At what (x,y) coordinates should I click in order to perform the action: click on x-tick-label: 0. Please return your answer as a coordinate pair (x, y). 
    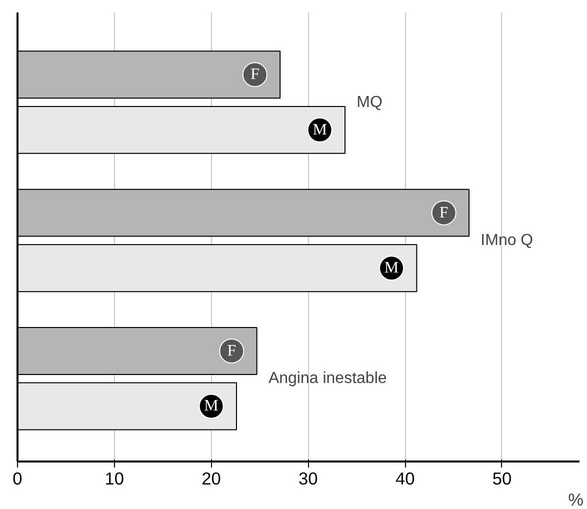
    Looking at the image, I should click on (17, 478).